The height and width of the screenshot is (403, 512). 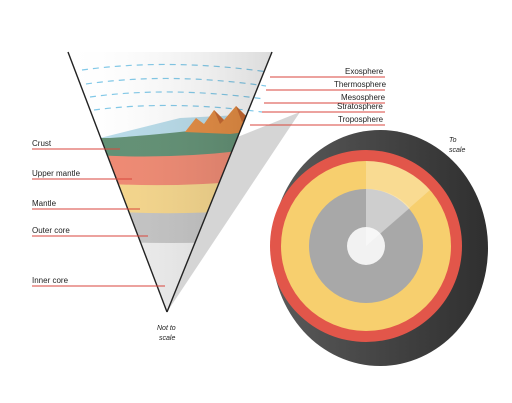 I want to click on note-not-to-scale-line2: scale, so click(x=167, y=338).